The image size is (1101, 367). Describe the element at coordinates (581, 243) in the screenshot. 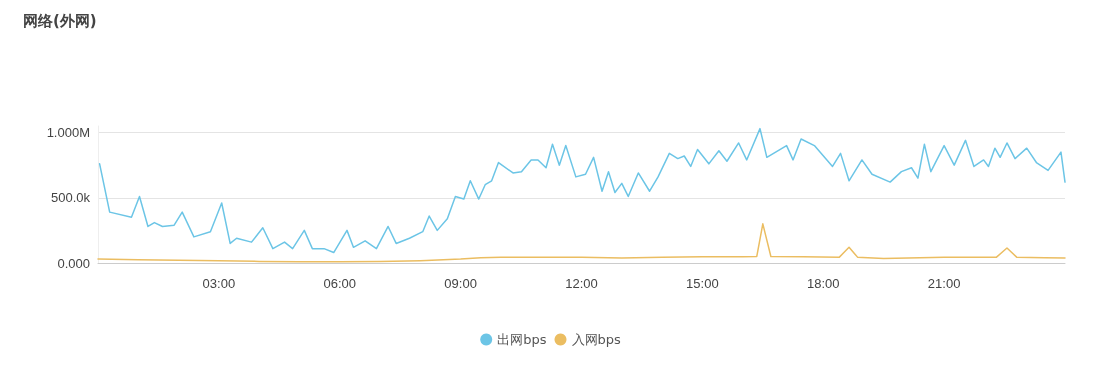

I see `line-series` at that location.